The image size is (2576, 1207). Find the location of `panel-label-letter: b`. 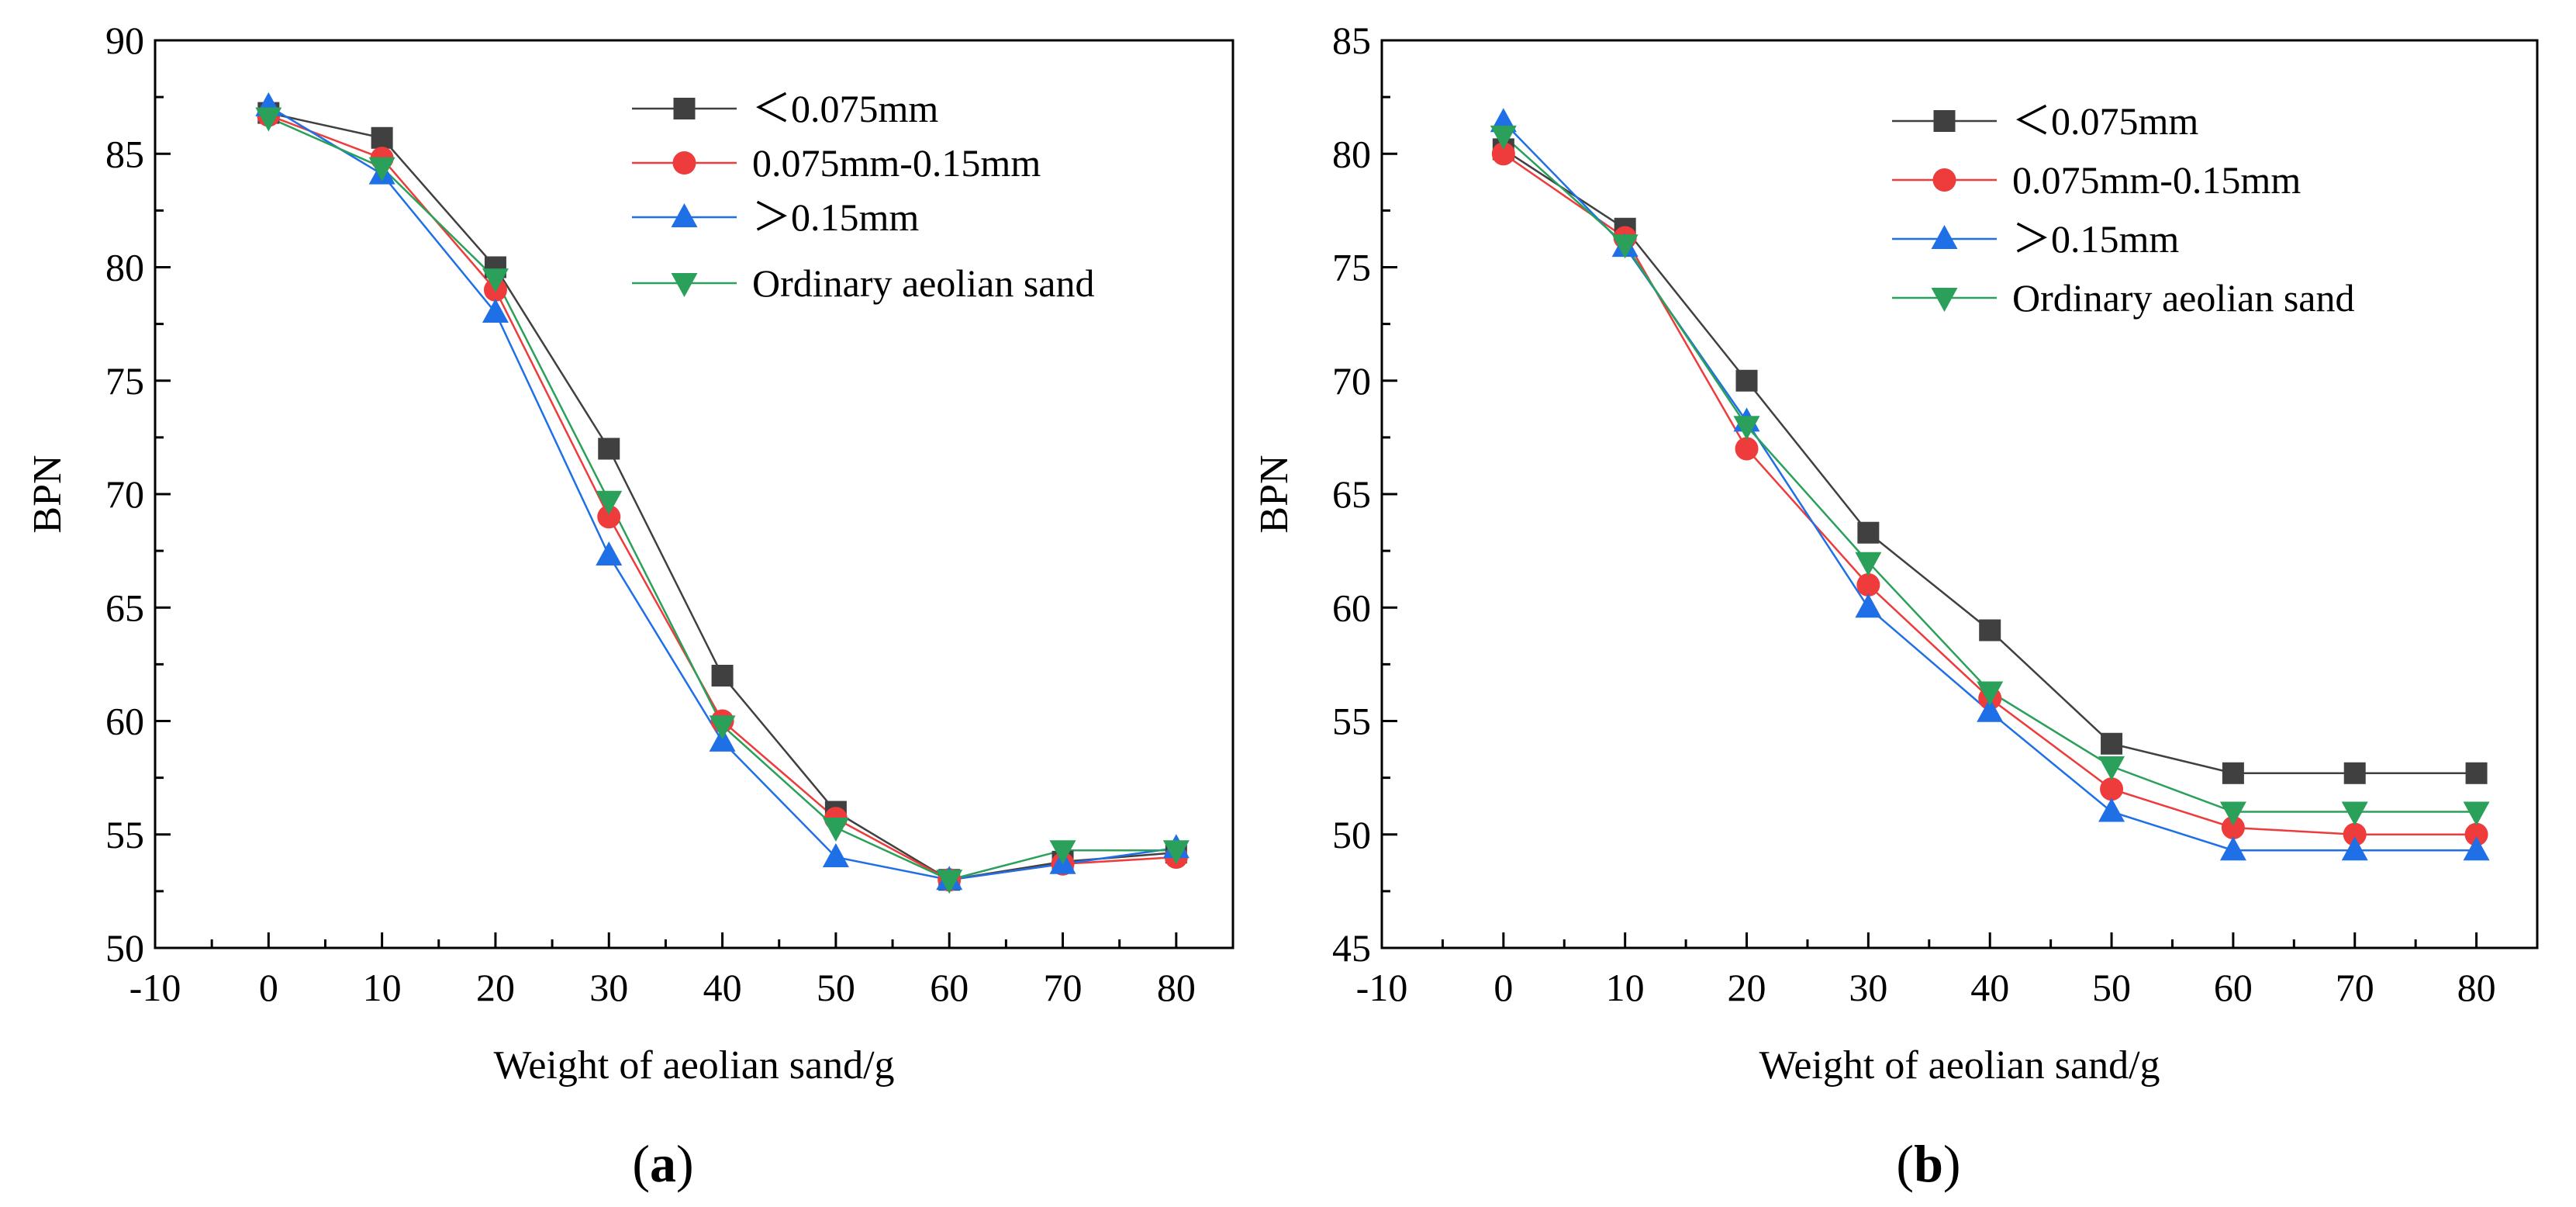

panel-label-letter: b is located at coordinates (1929, 1163).